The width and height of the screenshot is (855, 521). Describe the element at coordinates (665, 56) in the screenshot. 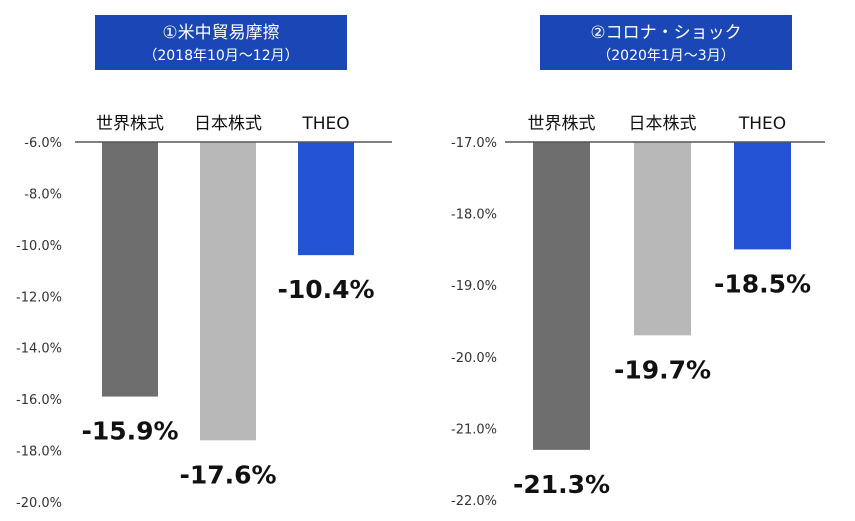

I see `chart-subtitle: （2020年1月～3月）` at that location.